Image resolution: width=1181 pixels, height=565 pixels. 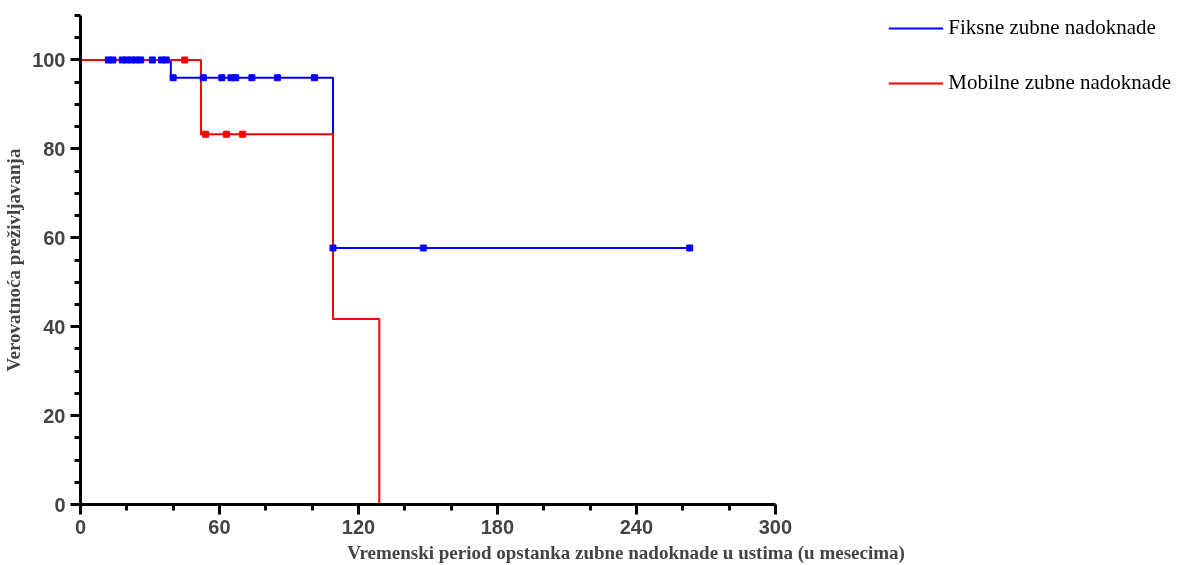 I want to click on x-tick-label: 60, so click(x=219, y=526).